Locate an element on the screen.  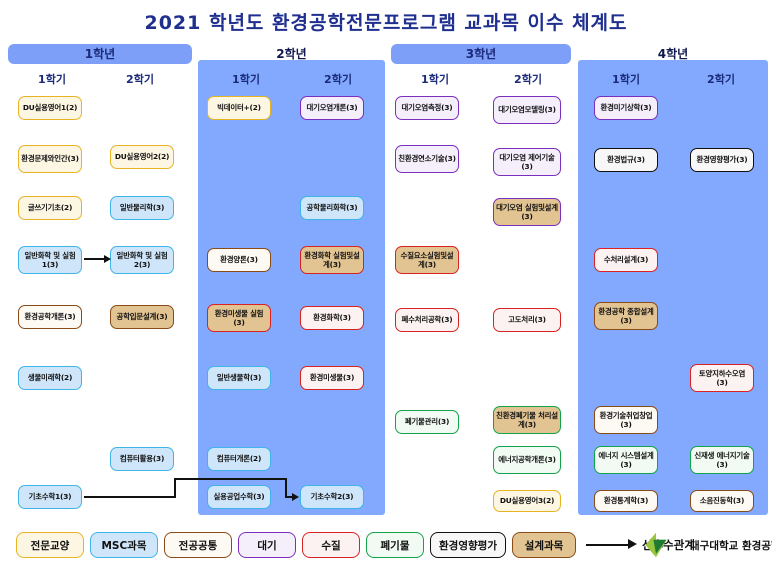
course-box-y1s1-4: 일반화학 및 실험1(3) is located at coordinates (50, 260).